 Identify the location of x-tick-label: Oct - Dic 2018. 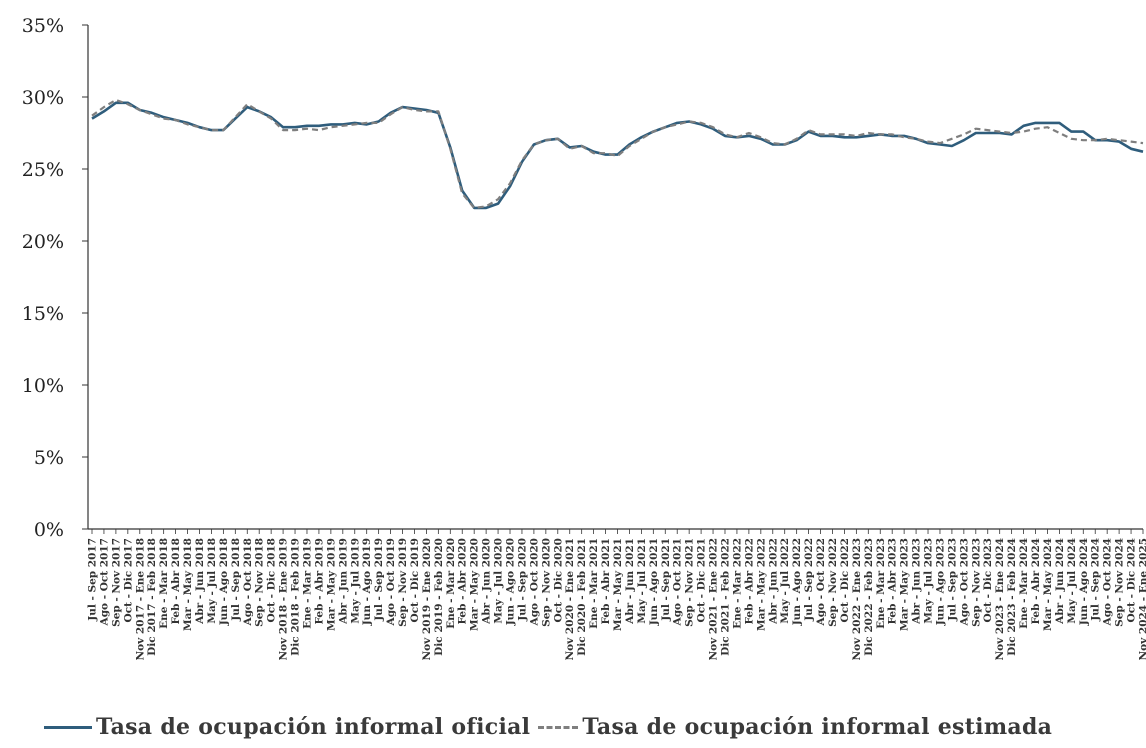
(272, 580).